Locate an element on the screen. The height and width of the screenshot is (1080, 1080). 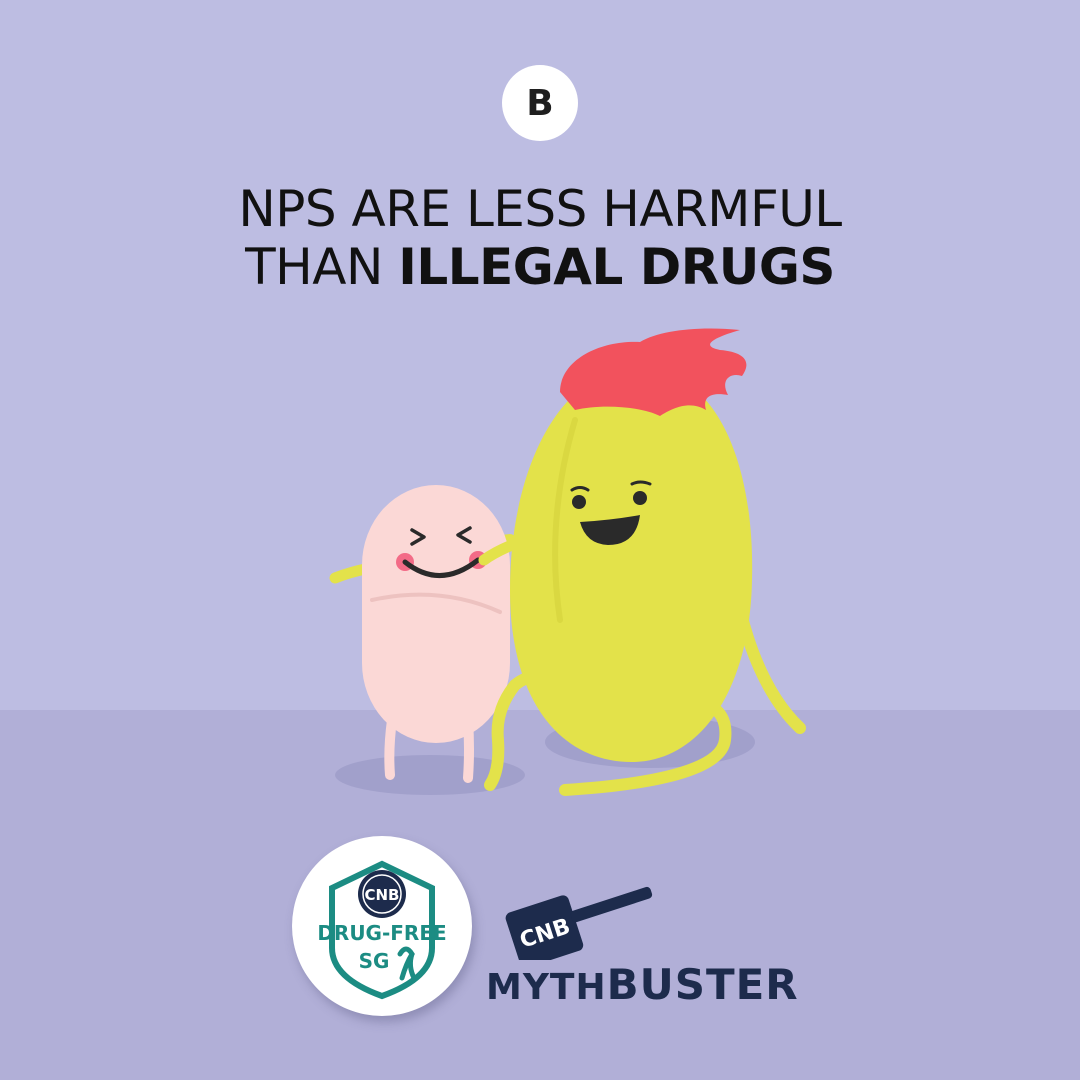
cnb-circle-text: CNB is located at coordinates (382, 895).